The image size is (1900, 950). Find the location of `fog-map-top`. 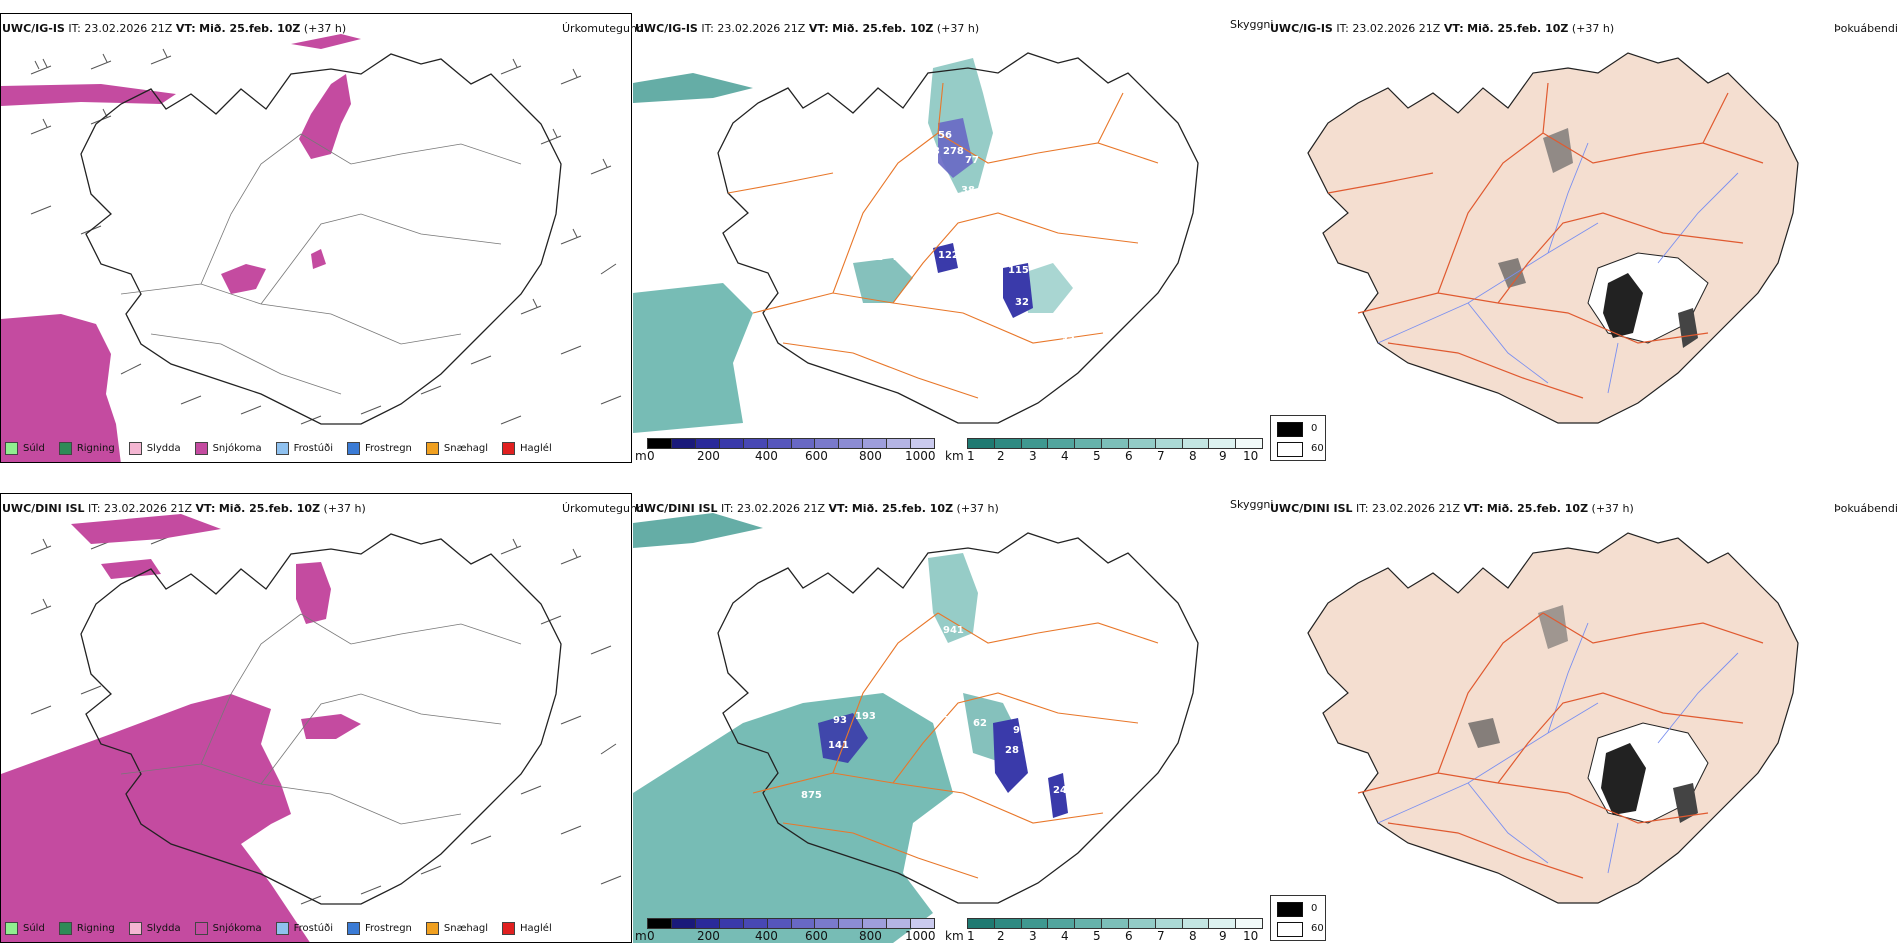

fog-map-top is located at coordinates (1553, 238).